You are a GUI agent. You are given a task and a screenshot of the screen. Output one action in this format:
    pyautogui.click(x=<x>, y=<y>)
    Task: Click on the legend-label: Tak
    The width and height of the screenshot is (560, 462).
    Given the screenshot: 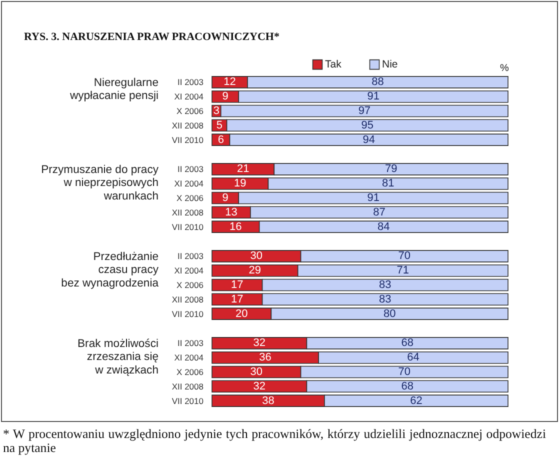 What is the action you would take?
    pyautogui.click(x=333, y=64)
    